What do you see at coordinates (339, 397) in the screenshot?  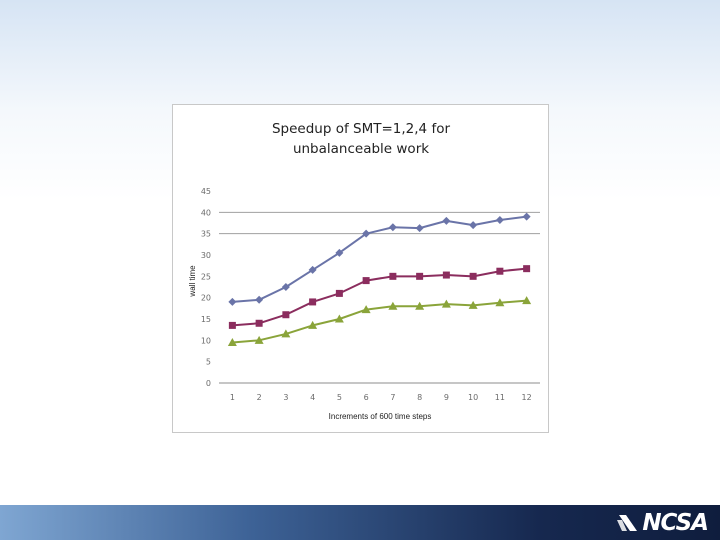 I see `x-tick-label: 5` at bounding box center [339, 397].